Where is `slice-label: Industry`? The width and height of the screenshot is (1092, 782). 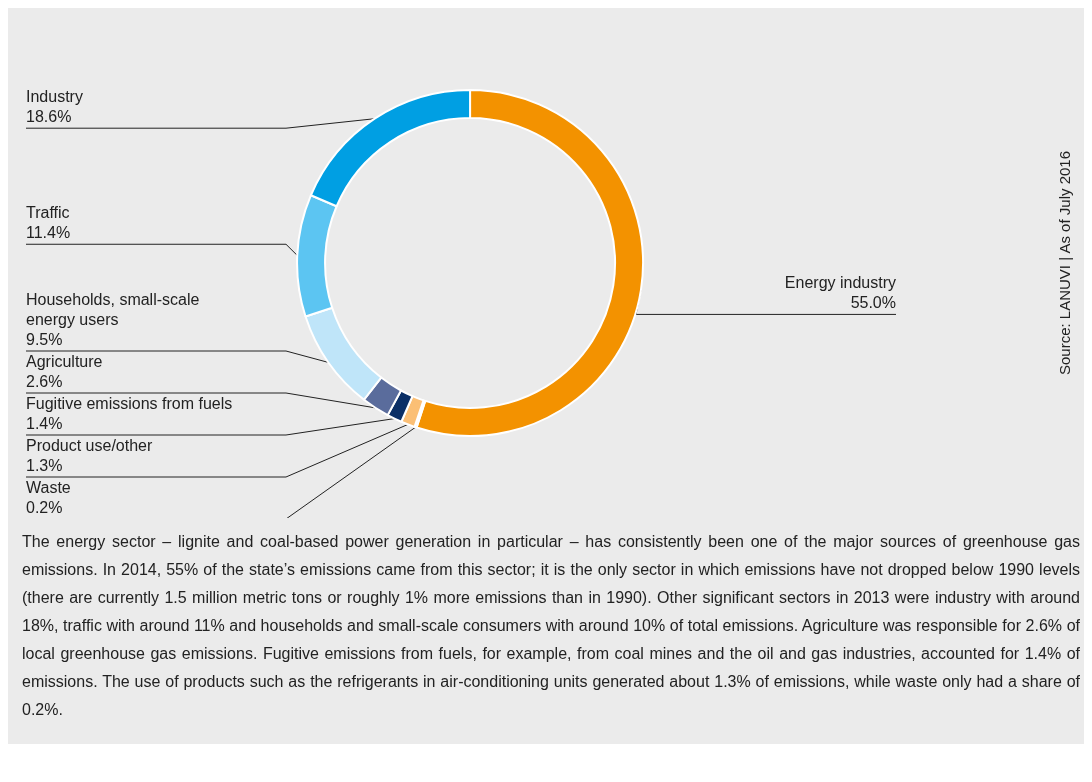
slice-label: Industry is located at coordinates (54, 96).